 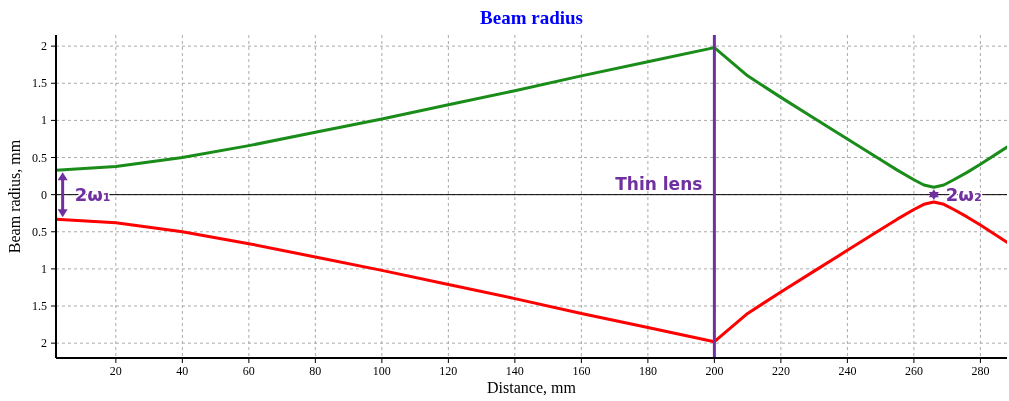 I want to click on x-tick-label: 260, so click(x=913, y=371).